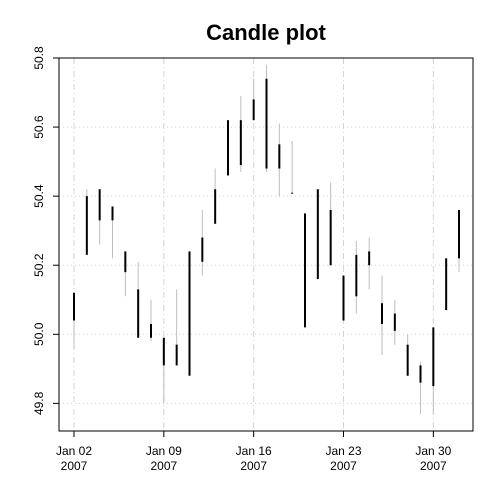 This screenshot has width=504, height=504. Describe the element at coordinates (343, 451) in the screenshot. I see `x-tick-label: Jan 23` at that location.